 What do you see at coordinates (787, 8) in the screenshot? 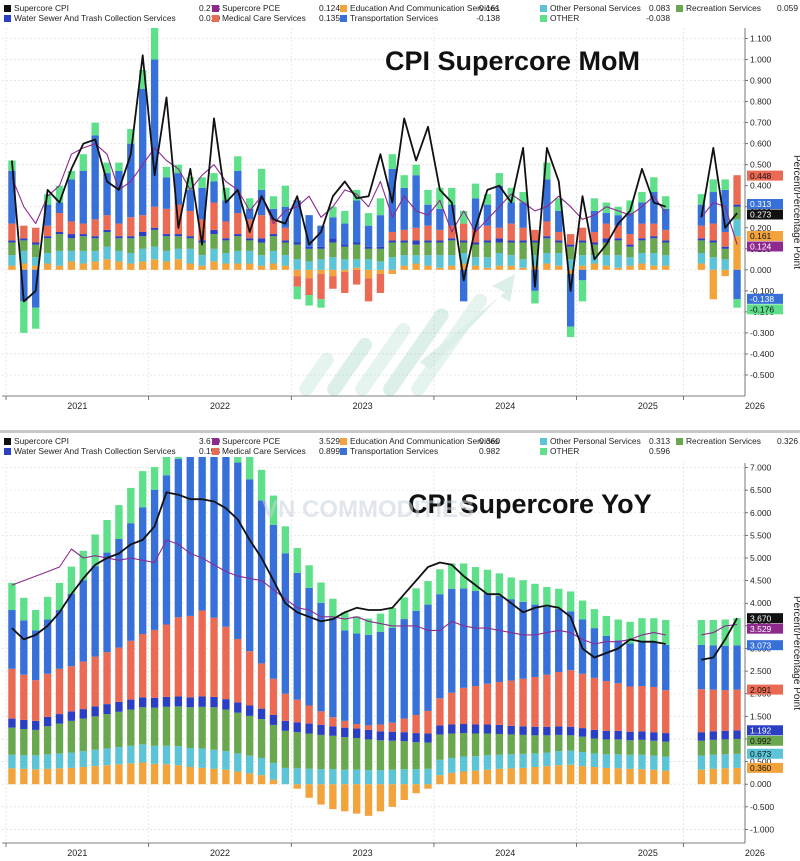
I see `legend-value: 0.059` at bounding box center [787, 8].